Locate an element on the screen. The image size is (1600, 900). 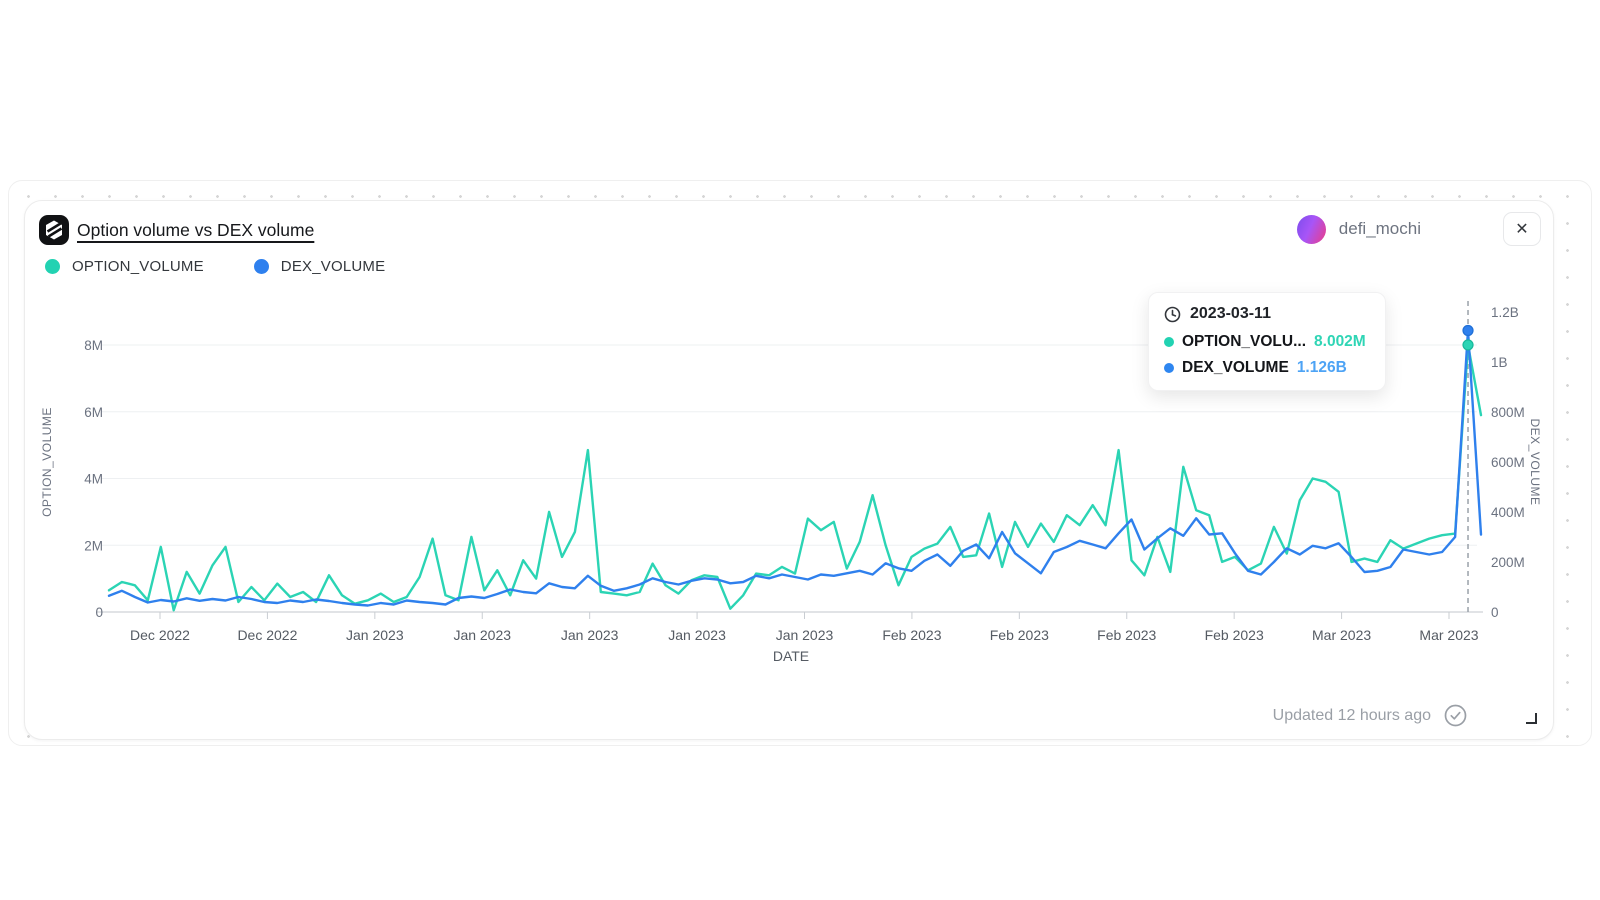
svg-text: 1B is located at coordinates (1499, 362).